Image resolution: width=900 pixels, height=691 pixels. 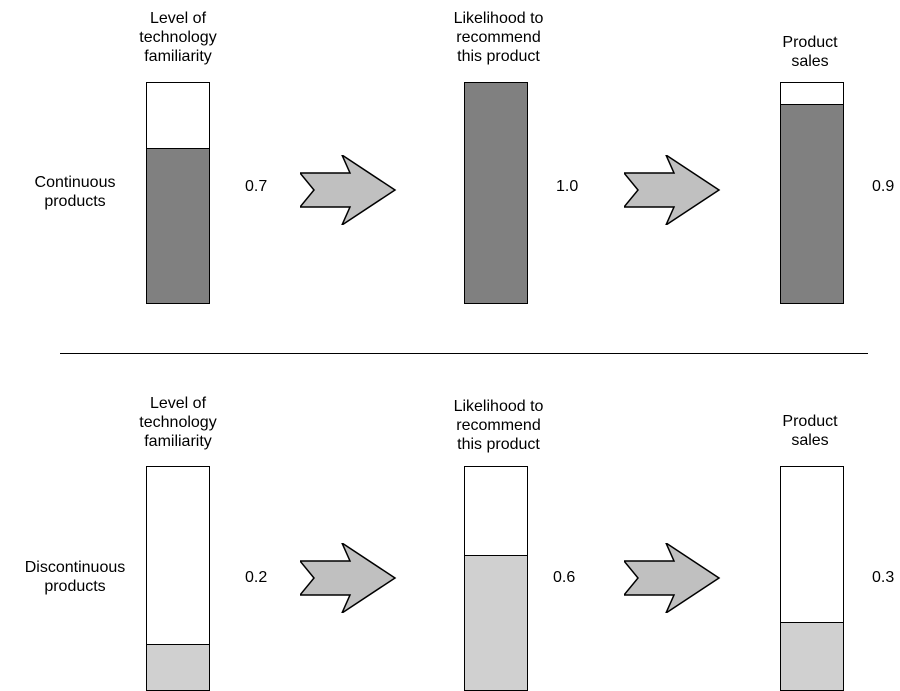 I want to click on value-technology-familiarity: 0.7, so click(x=256, y=186).